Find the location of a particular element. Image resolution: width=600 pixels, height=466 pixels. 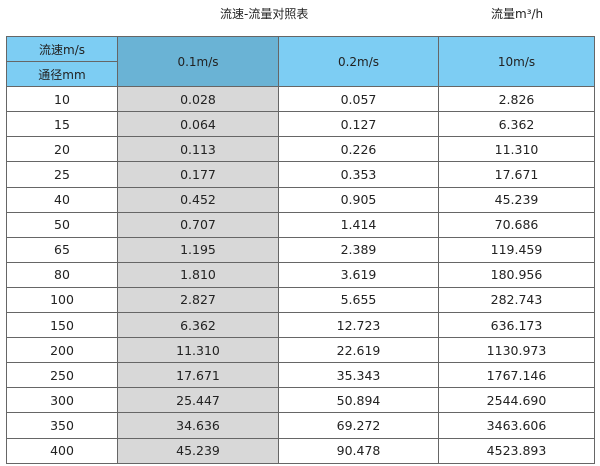

column-header: 0.2m/s is located at coordinates (358, 61).